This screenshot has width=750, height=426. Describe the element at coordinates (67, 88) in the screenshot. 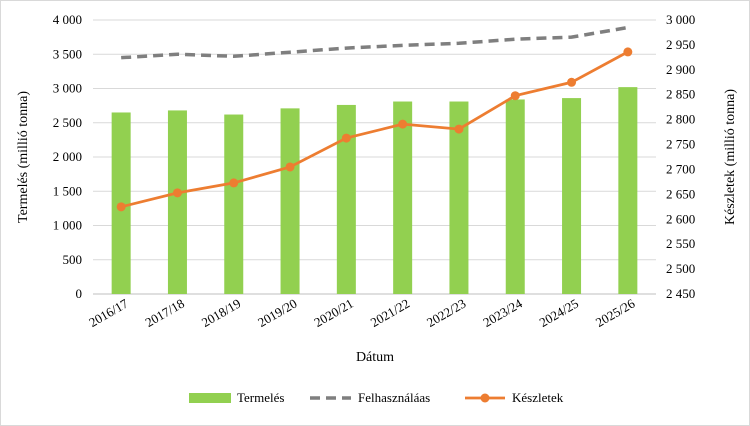

I see `y-tick-label: 3 000` at that location.